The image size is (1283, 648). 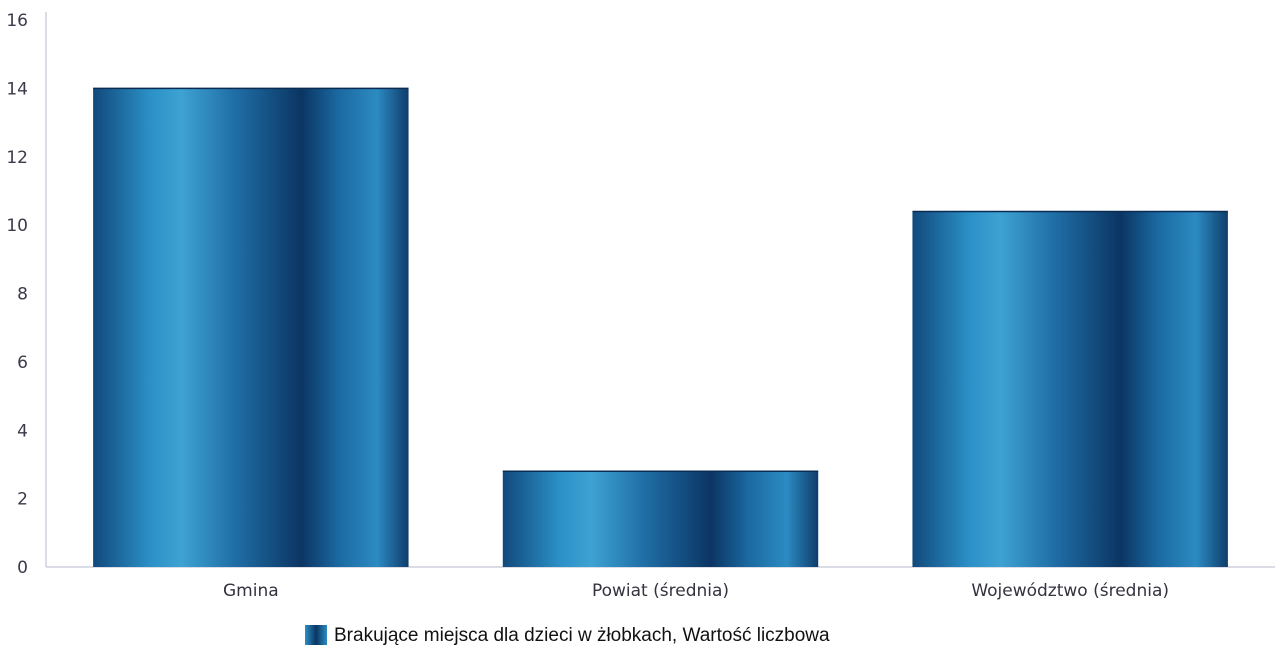 What do you see at coordinates (22, 363) in the screenshot?
I see `y-tick-label: 6` at bounding box center [22, 363].